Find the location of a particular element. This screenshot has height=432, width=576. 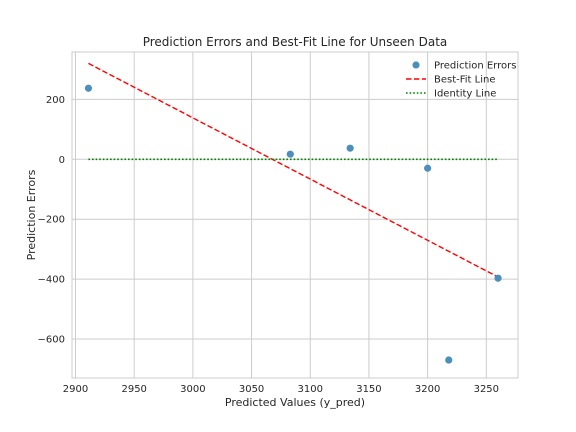

y-tick-label: 200 is located at coordinates (55, 100).